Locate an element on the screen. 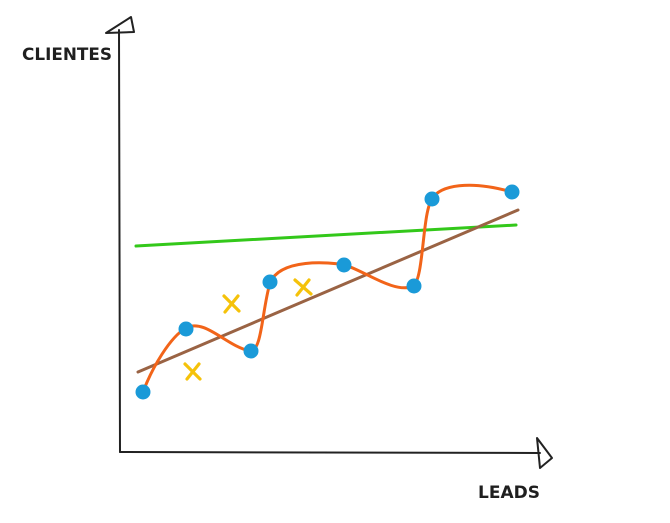 The width and height of the screenshot is (670, 523). y-axis-line is located at coordinates (119, 241).